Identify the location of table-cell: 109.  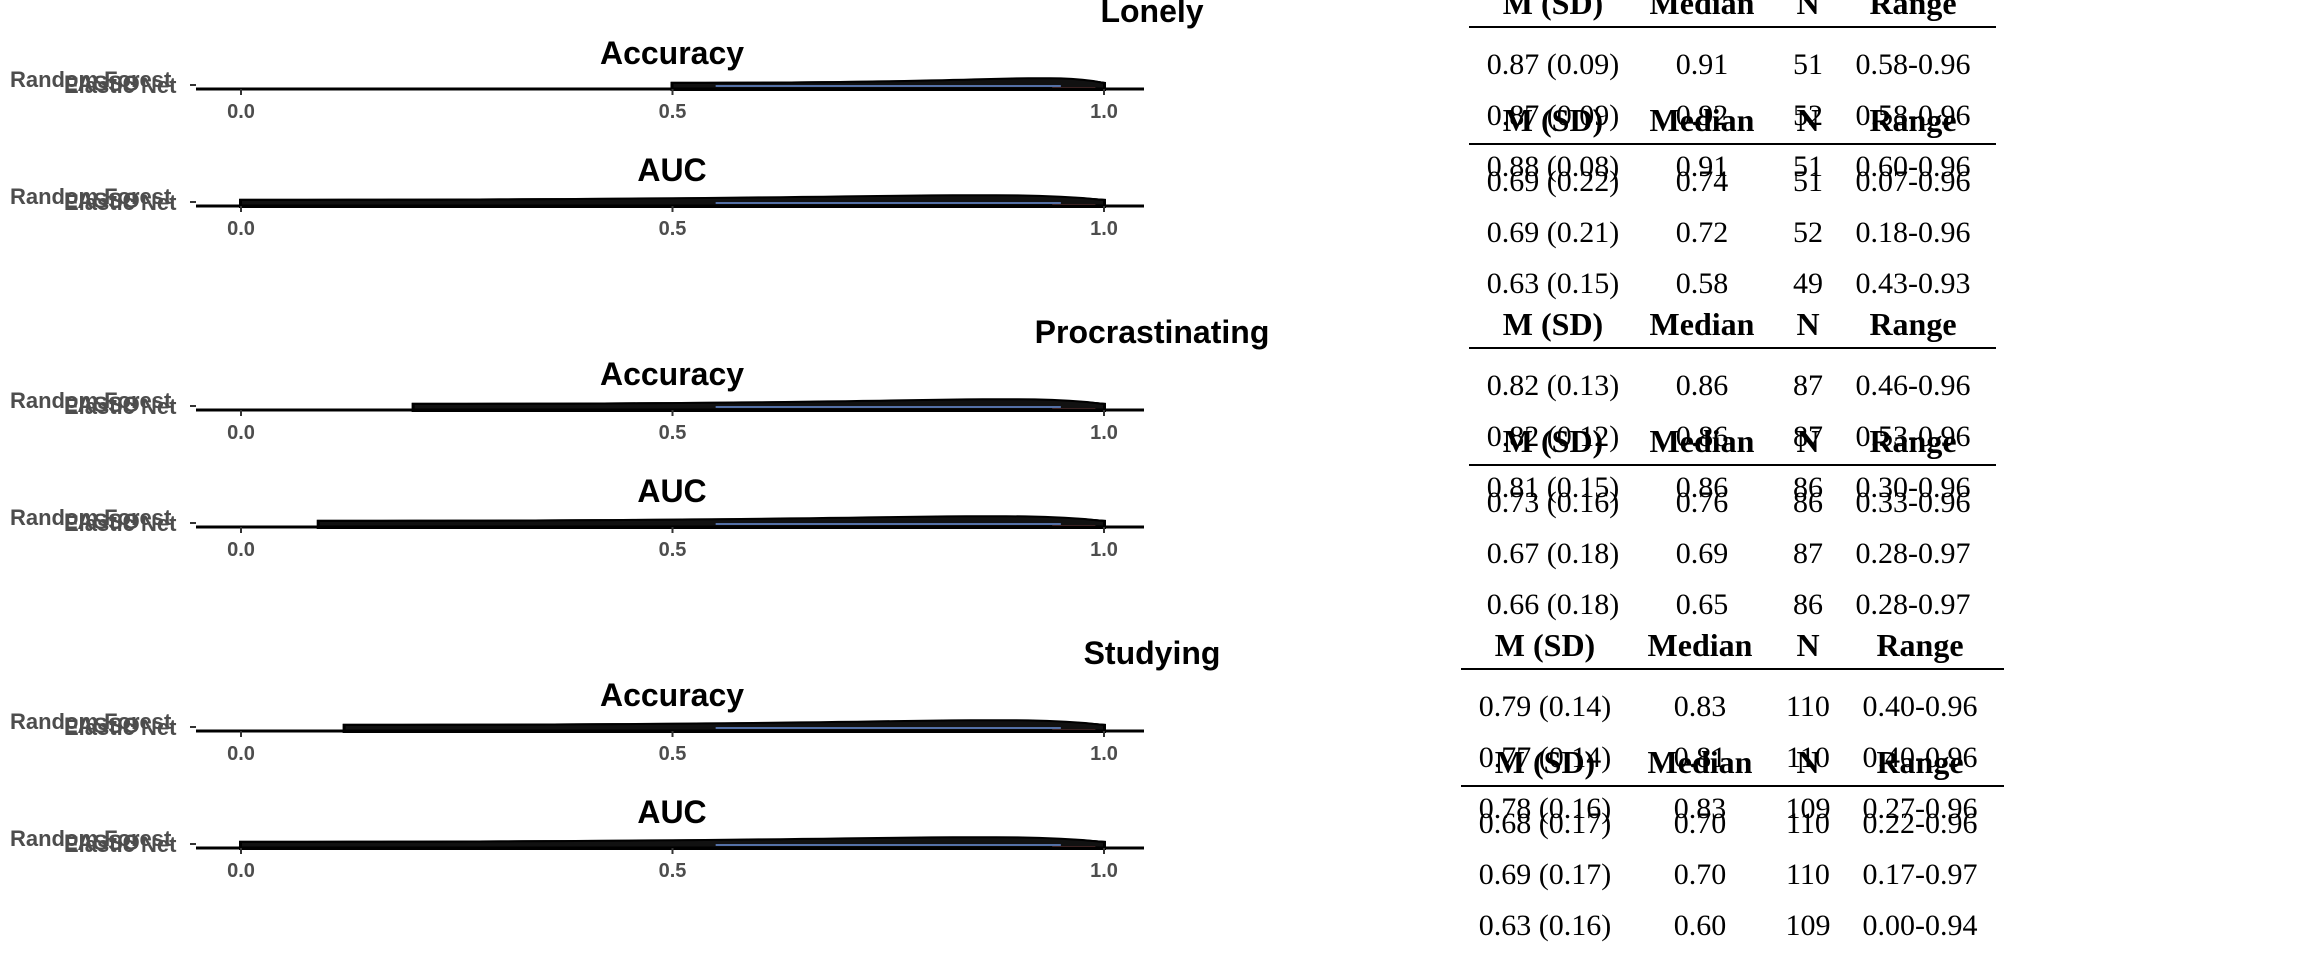
(1808, 808).